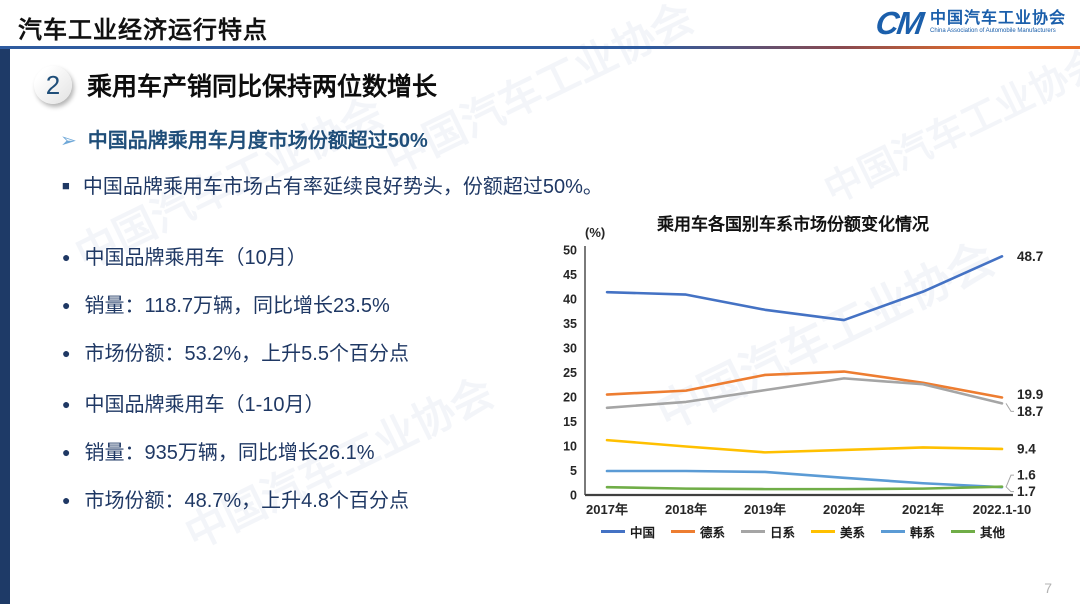 This screenshot has width=1080, height=604. Describe the element at coordinates (570, 324) in the screenshot. I see `y-tick-label: 35` at that location.